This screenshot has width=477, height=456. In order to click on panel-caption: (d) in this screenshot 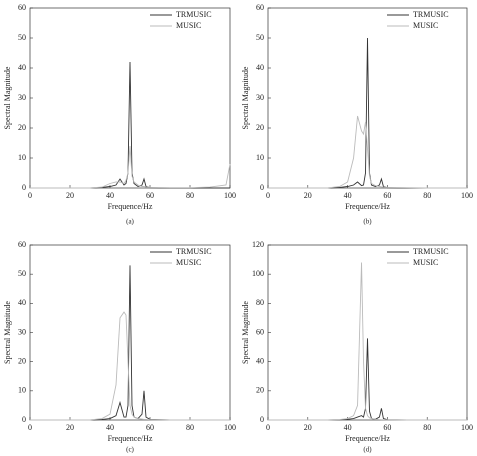, I will do `click(367, 450)`.